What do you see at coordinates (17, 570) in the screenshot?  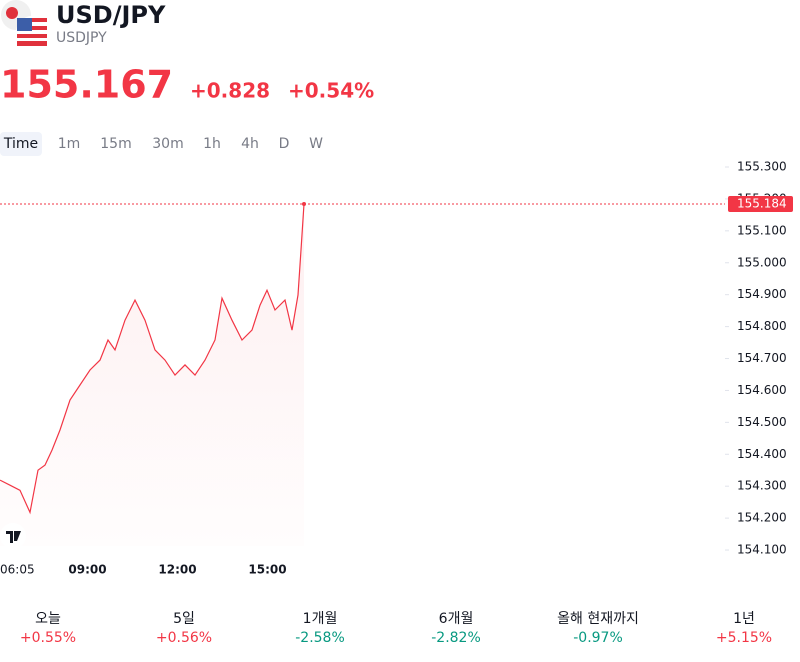 I see `x-tick-label: 06:05` at bounding box center [17, 570].